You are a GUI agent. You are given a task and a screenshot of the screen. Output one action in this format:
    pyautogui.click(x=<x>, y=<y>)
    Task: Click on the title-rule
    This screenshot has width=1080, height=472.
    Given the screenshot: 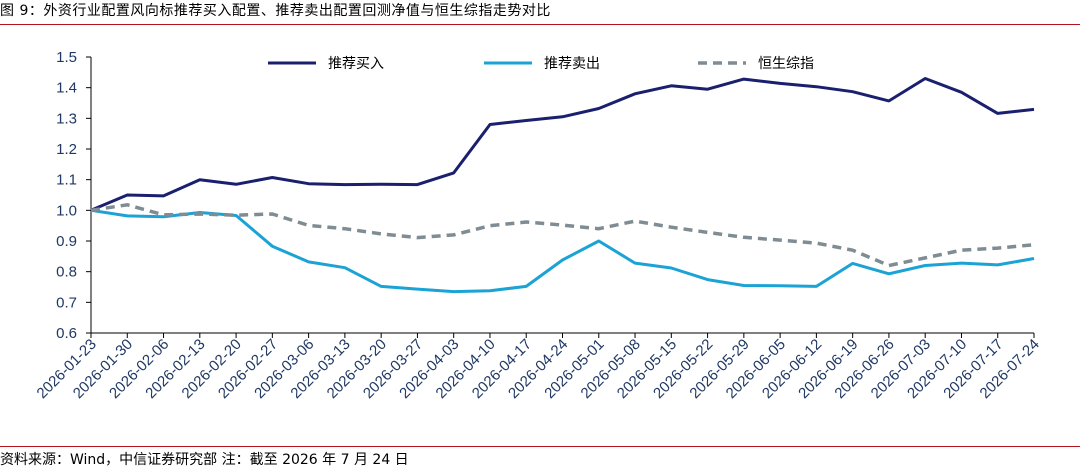 What is the action you would take?
    pyautogui.click(x=540, y=24)
    